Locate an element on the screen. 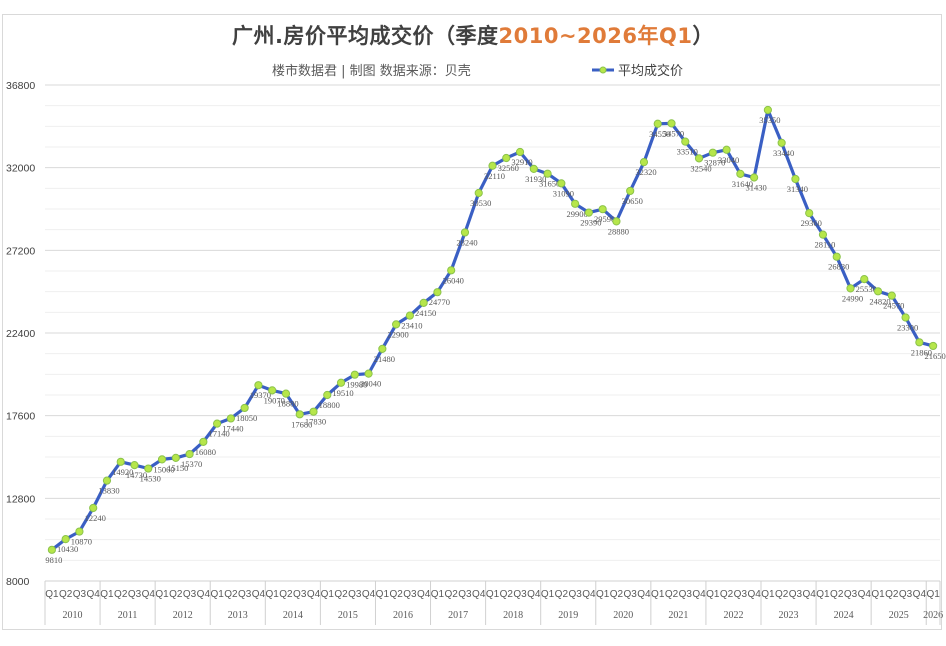 The height and width of the screenshot is (646, 946). x-tick-year: 2021 is located at coordinates (678, 615).